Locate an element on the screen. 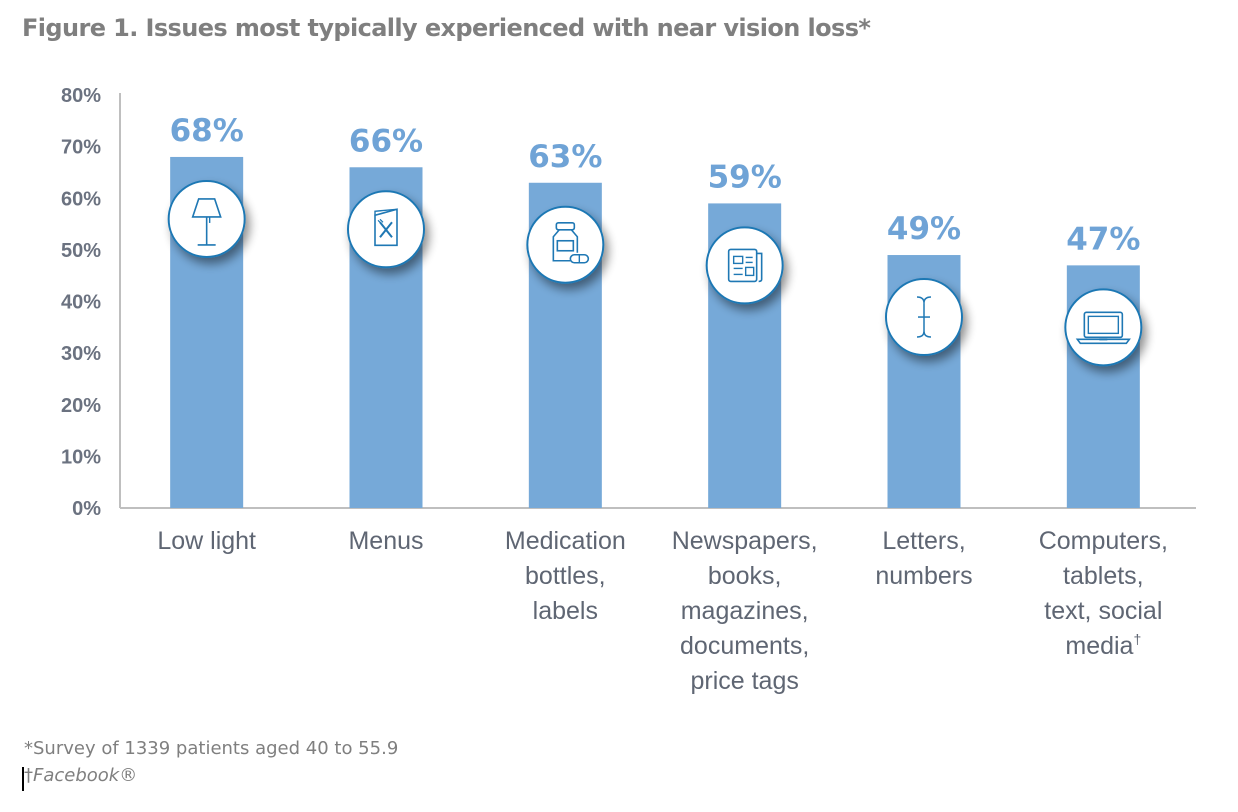 This screenshot has height=812, width=1238. laptop-icon is located at coordinates (1103, 327).